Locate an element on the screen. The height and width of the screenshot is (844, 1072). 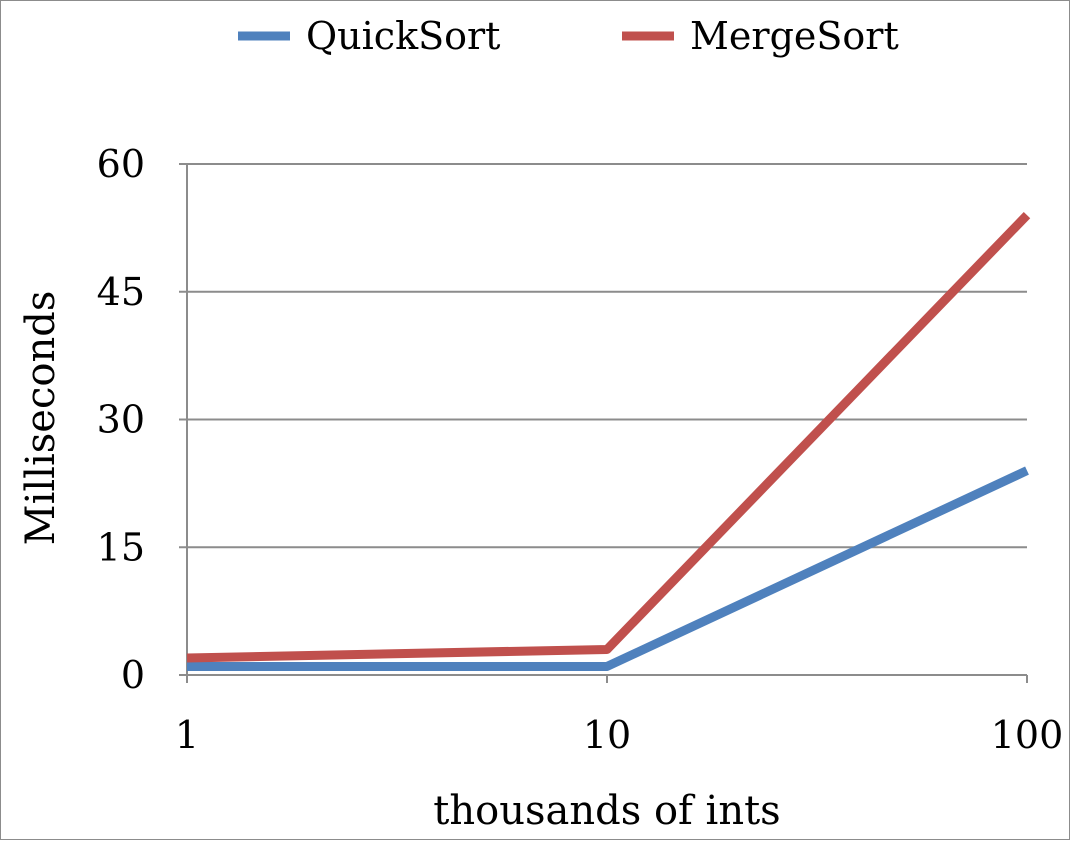
x-tick-label: 100 is located at coordinates (1027, 735).